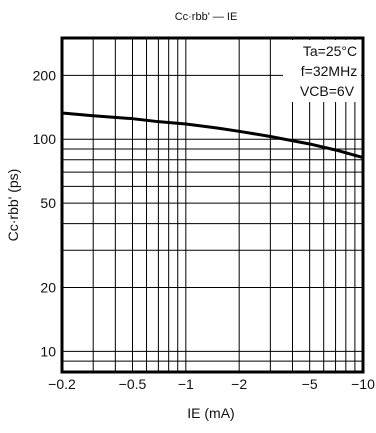 This screenshot has width=376, height=433. I want to click on legend-ta: Ta=25°C, so click(330, 51).